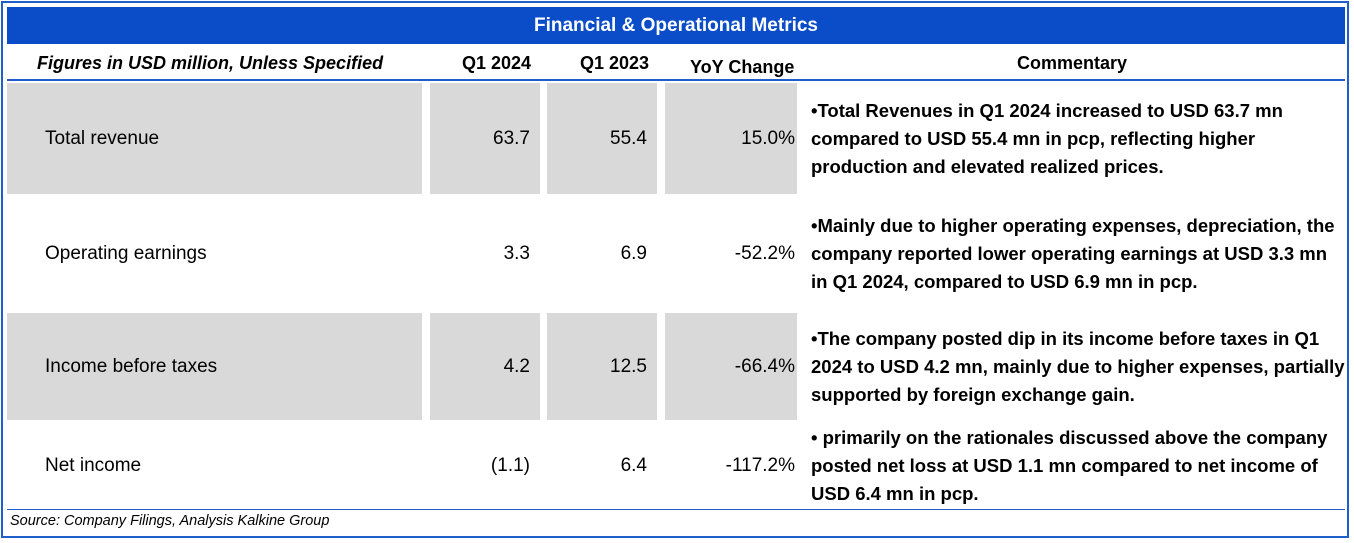 This screenshot has width=1354, height=543. I want to click on value-yoy-change: -117.2%, so click(760, 465).